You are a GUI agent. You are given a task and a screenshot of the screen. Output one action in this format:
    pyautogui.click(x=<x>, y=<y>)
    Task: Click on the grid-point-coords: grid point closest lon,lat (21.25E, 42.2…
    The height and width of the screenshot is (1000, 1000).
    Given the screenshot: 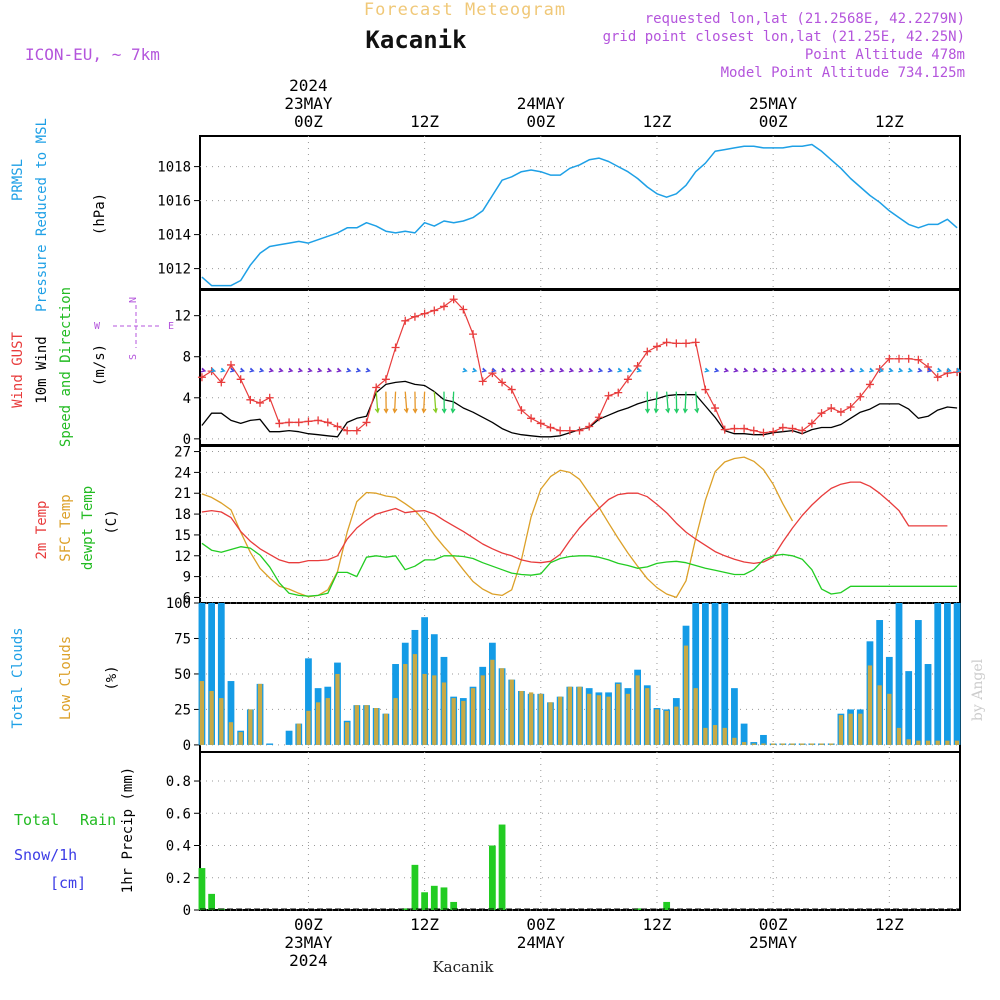 What is the action you would take?
    pyautogui.click(x=784, y=37)
    